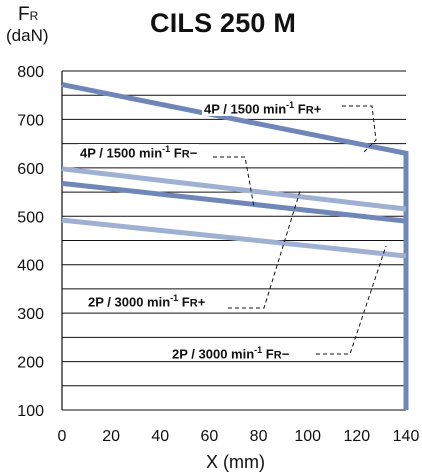 The image size is (422, 475). What do you see at coordinates (263, 108) in the screenshot?
I see `annotation-4p-fr-plus: 4P / 1500 min-1 FR+` at bounding box center [263, 108].